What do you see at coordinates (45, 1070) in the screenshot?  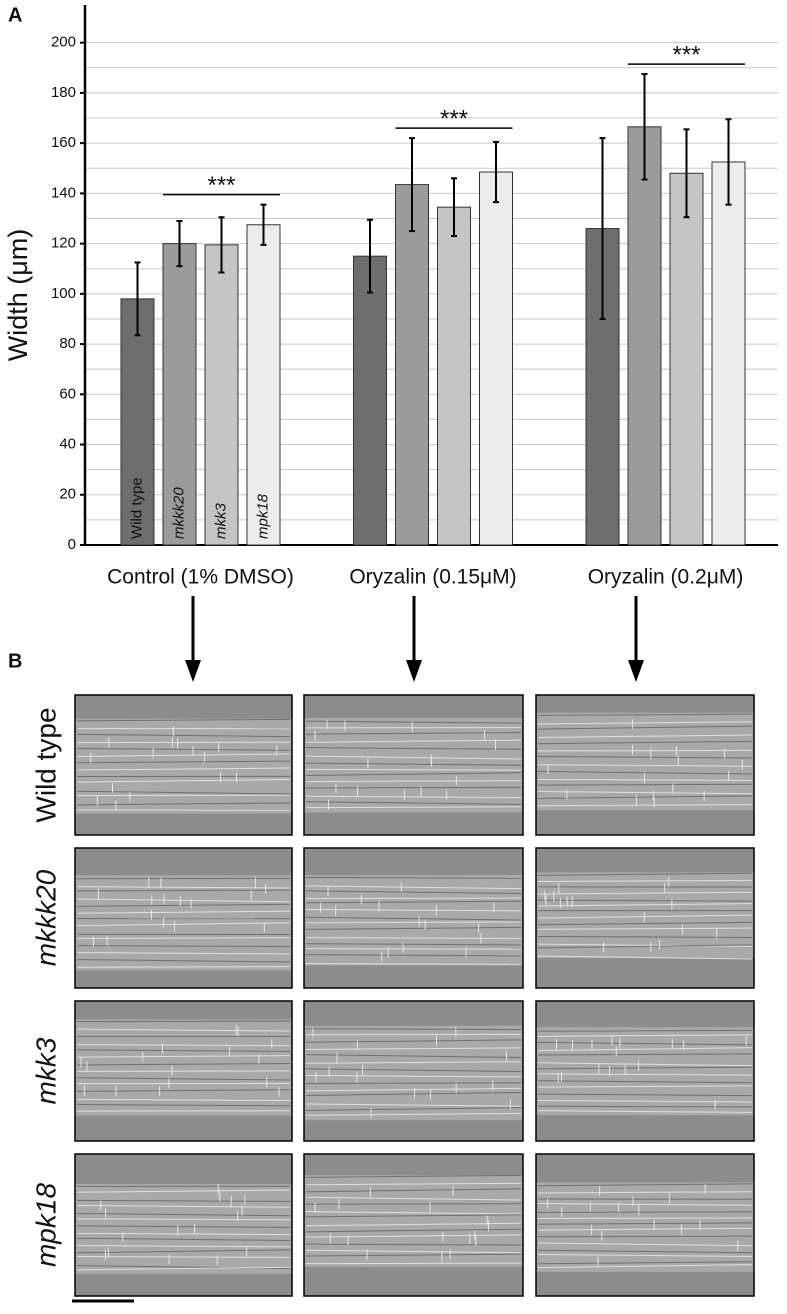 I see `row-label: mkk3` at bounding box center [45, 1070].